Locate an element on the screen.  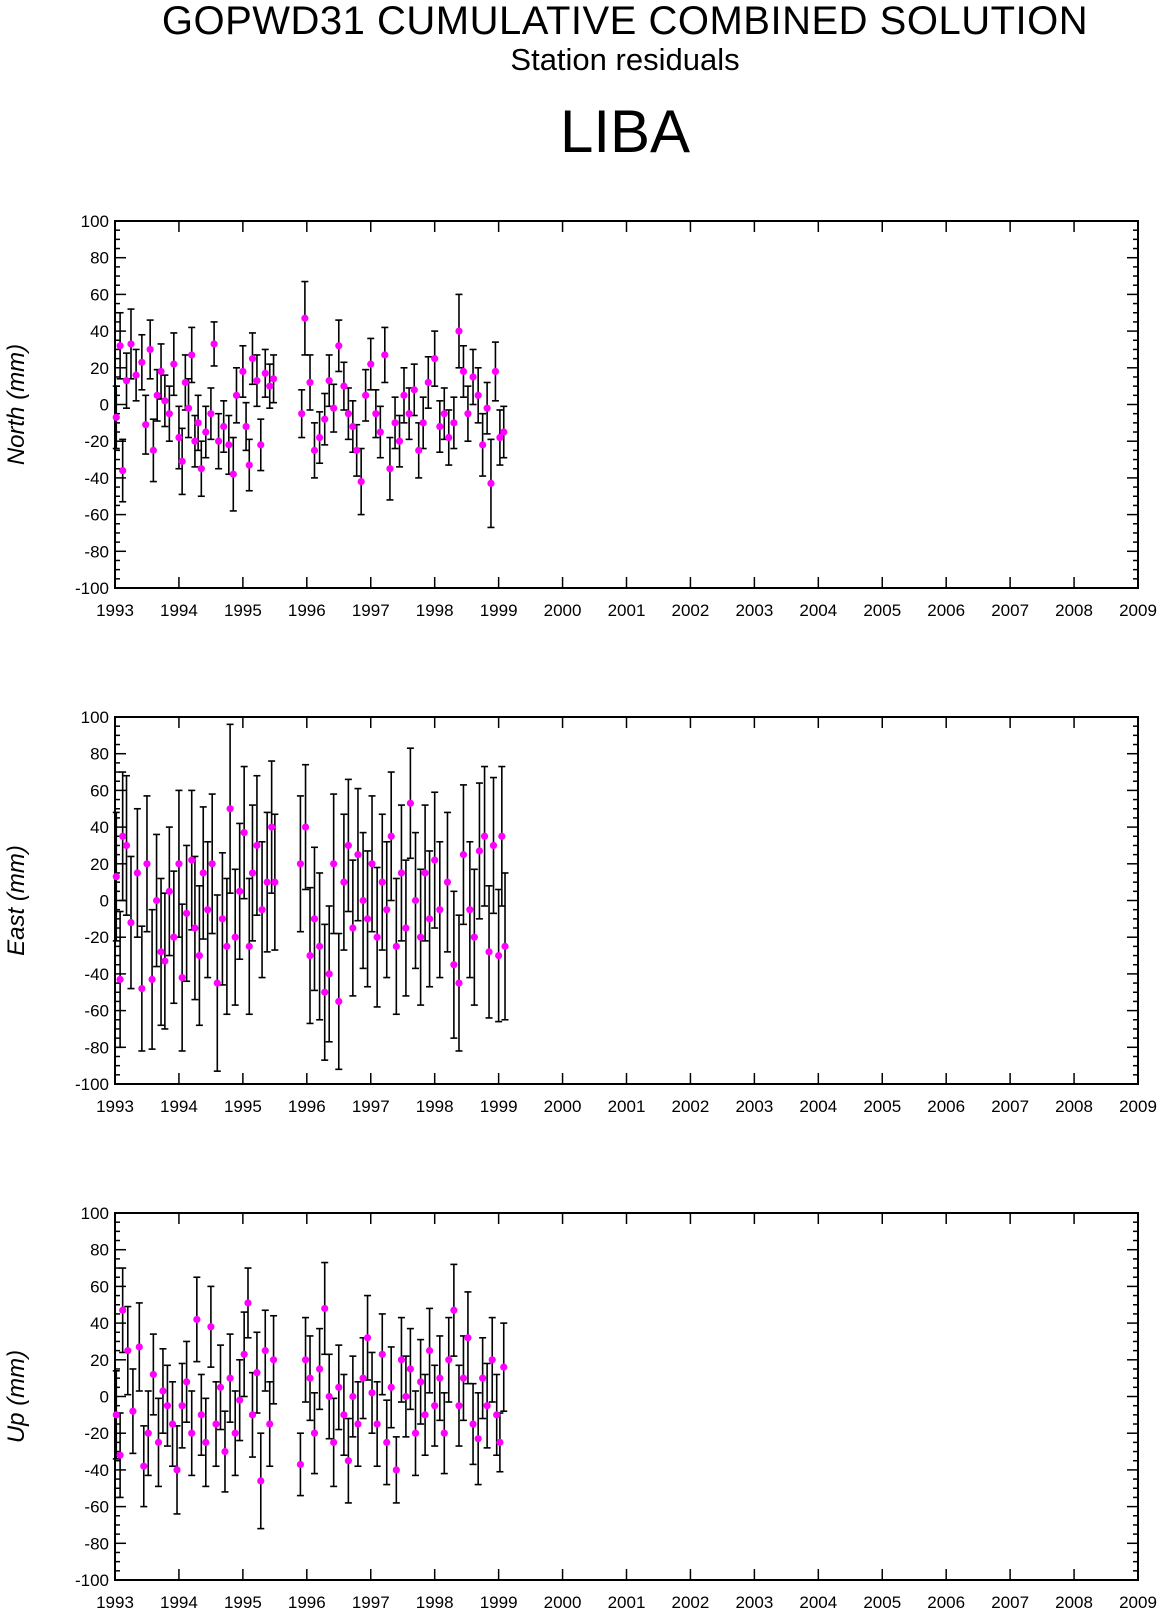
x-tick-label: 2009 is located at coordinates (1138, 1602).